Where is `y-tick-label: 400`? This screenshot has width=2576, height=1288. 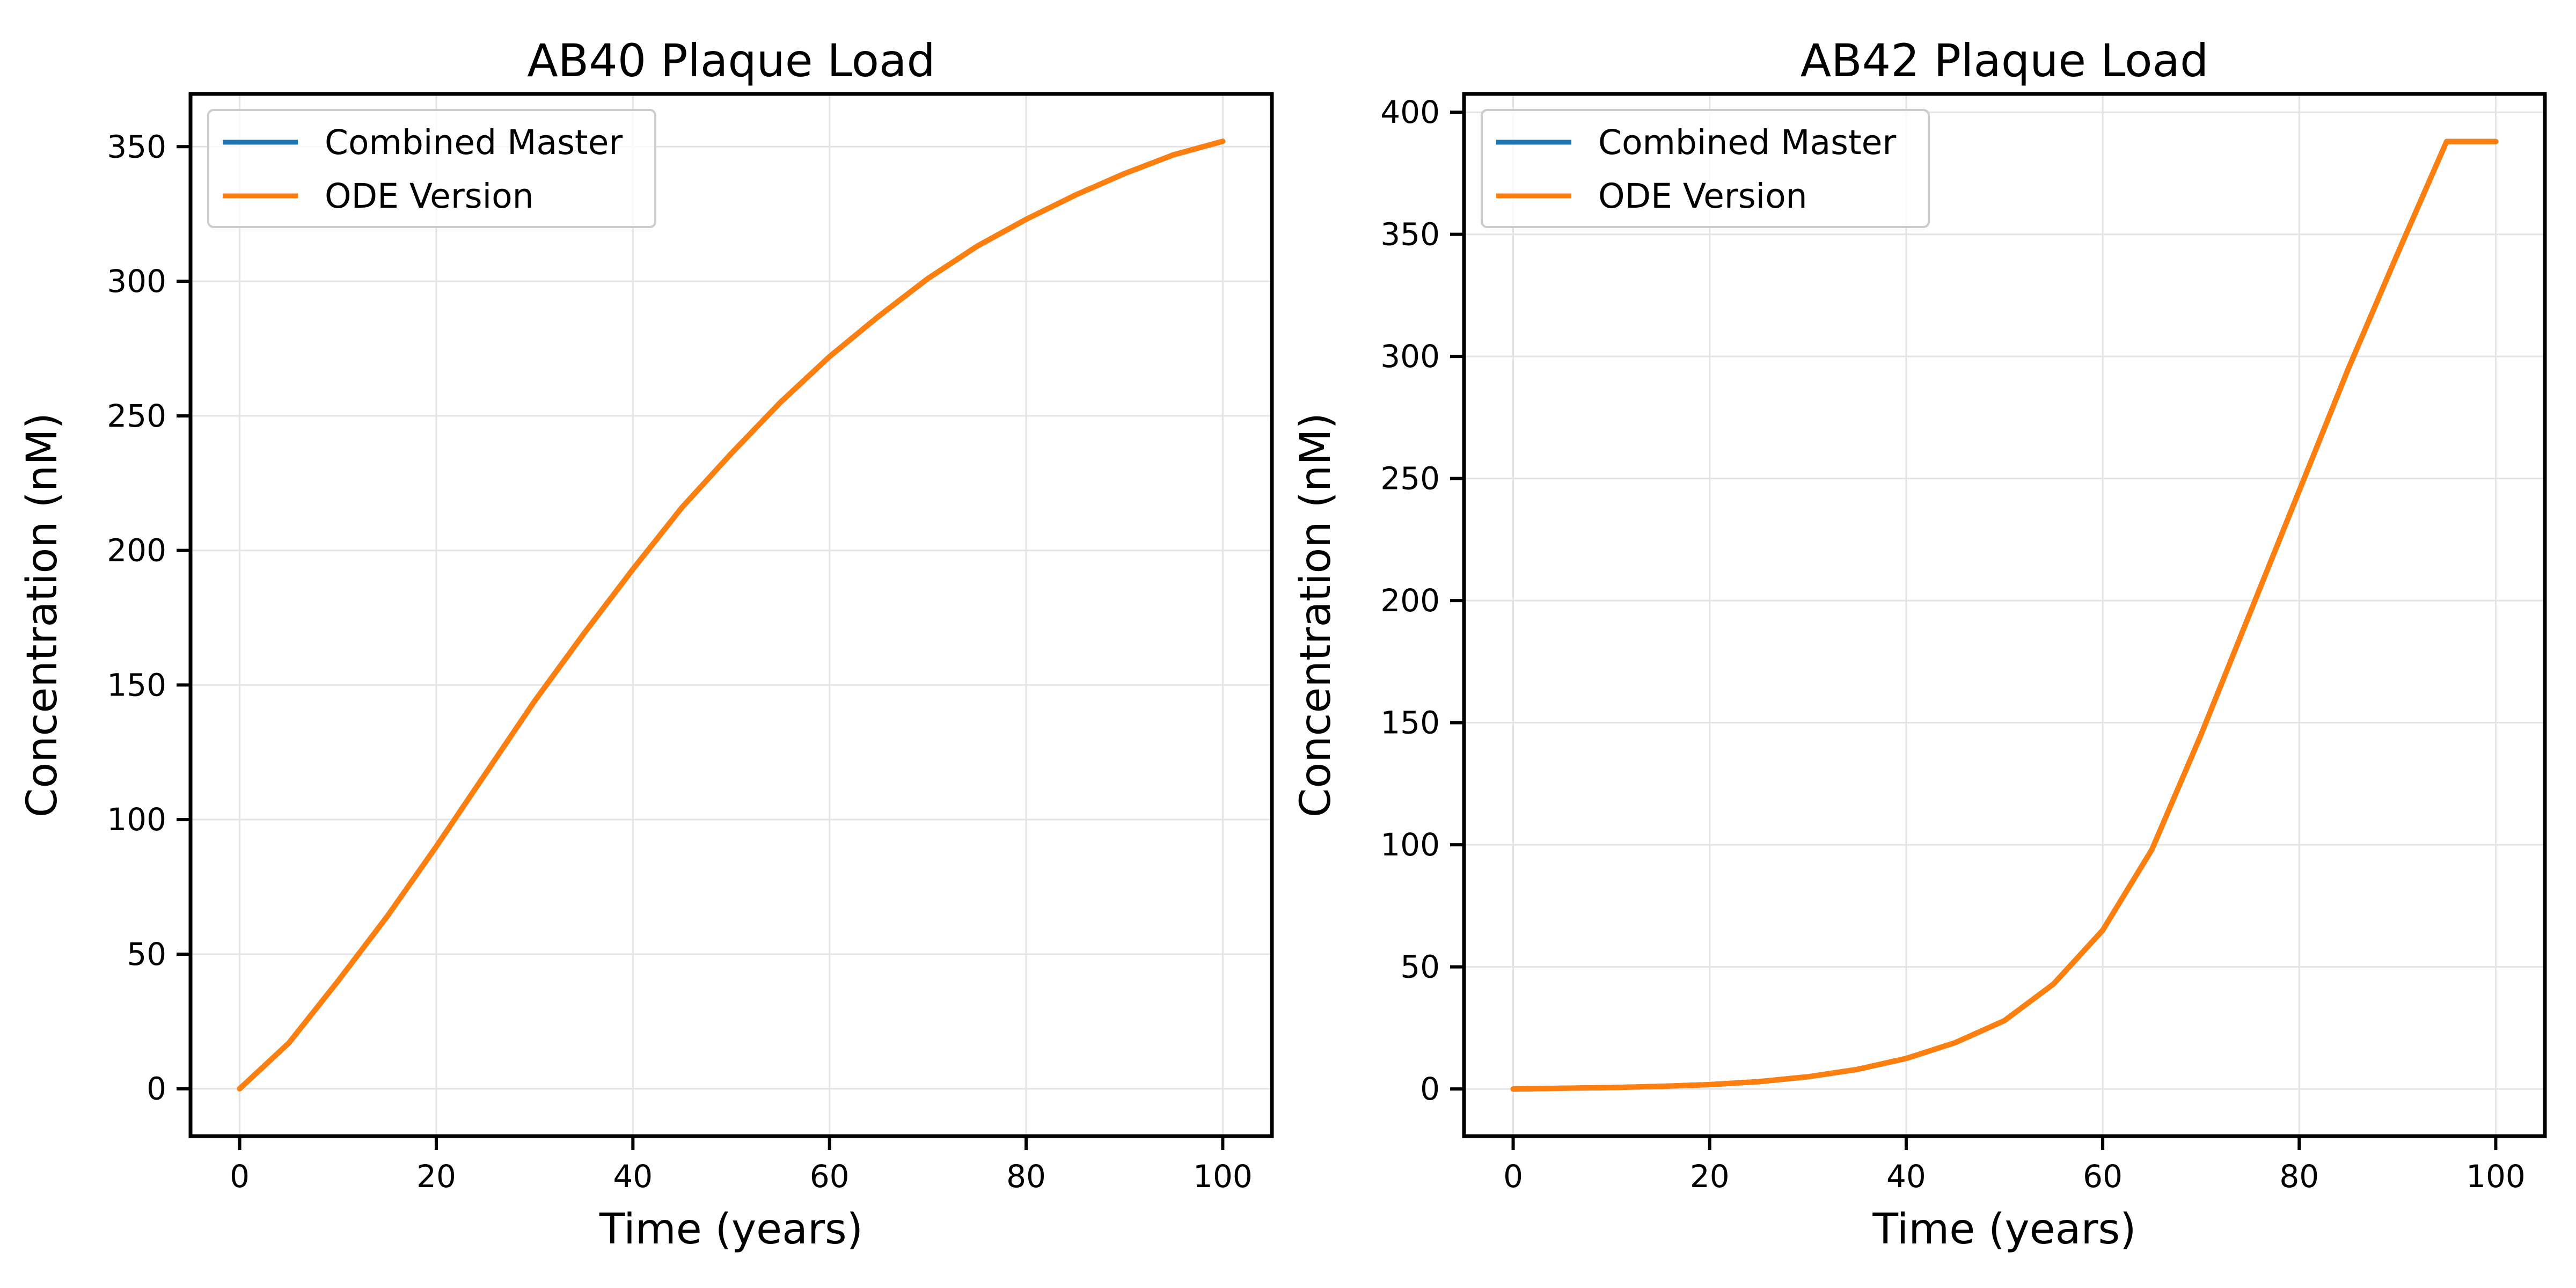 y-tick-label: 400 is located at coordinates (1410, 112).